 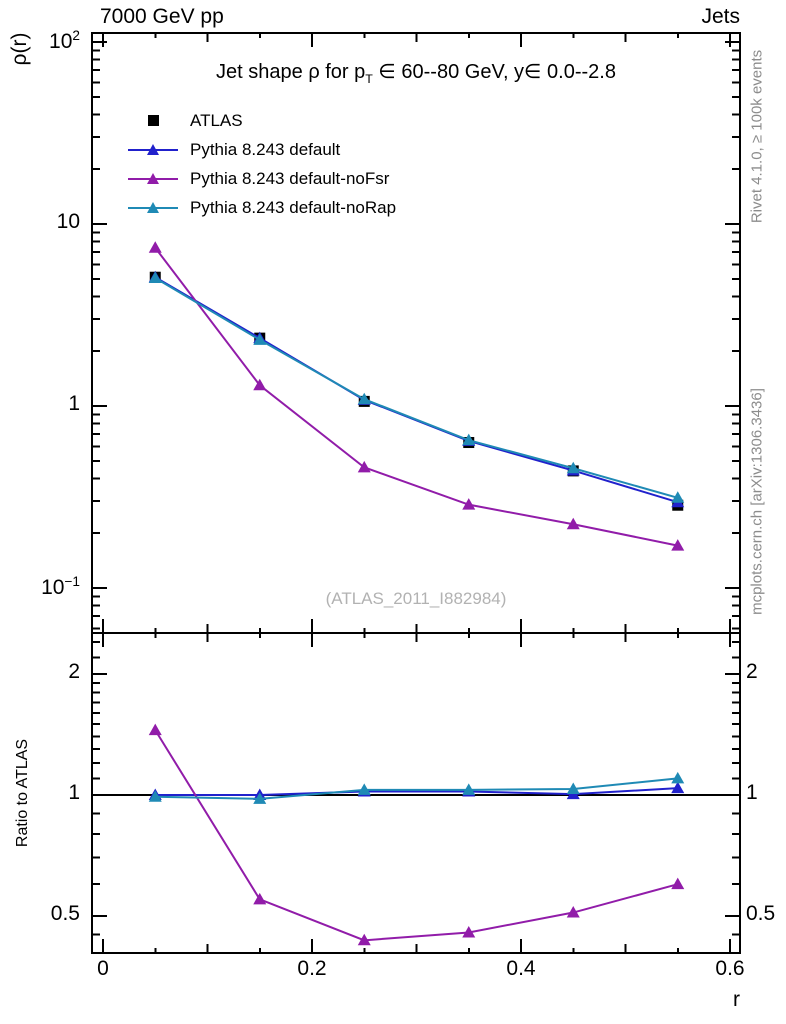 I want to click on ratio-y-tick-label-right: 1, so click(x=752, y=792).